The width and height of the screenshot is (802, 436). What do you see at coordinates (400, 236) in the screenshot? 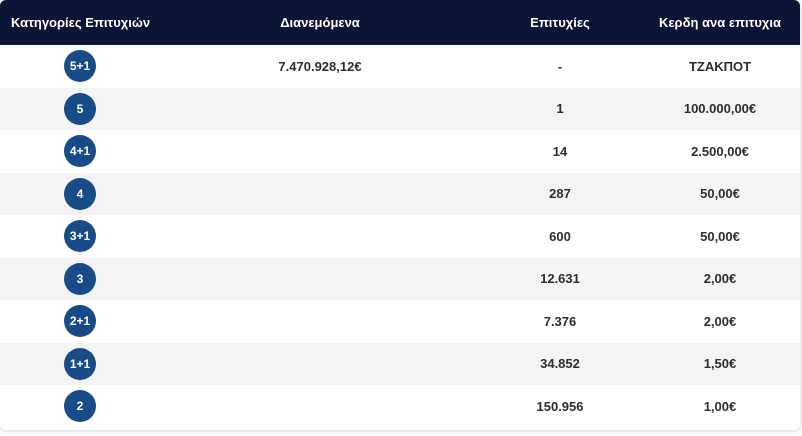
I see `table-row: 3+1 600 50,00€` at bounding box center [400, 236].